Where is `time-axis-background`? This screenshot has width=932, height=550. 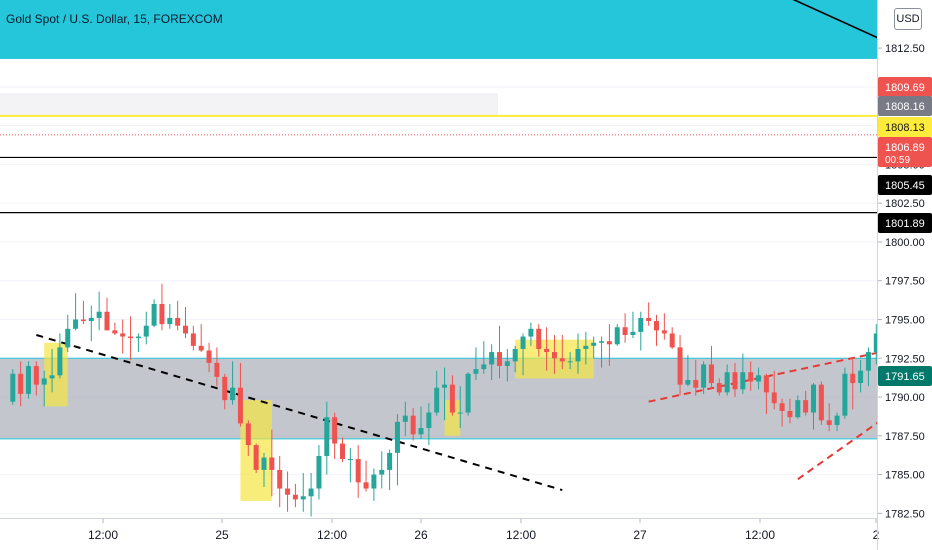
time-axis-background is located at coordinates (439, 534).